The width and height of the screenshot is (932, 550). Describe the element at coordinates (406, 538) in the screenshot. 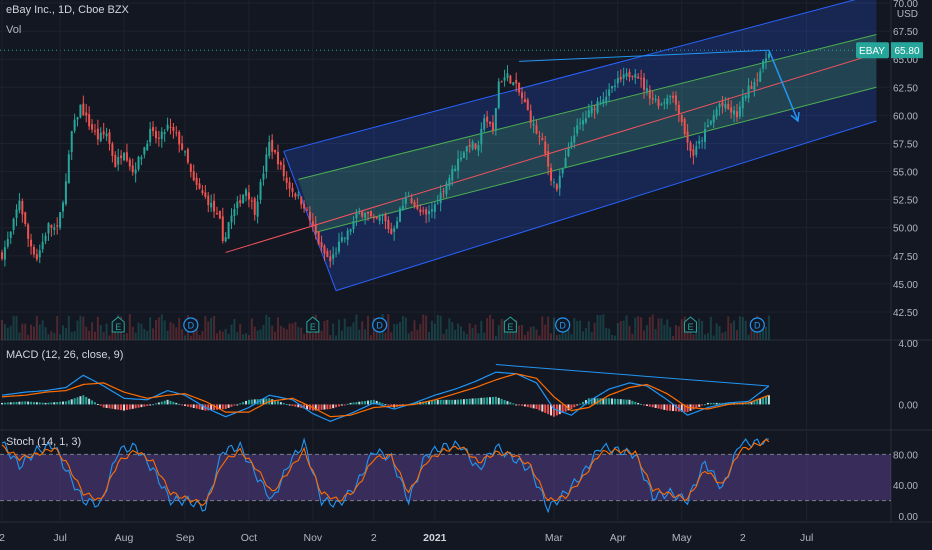

I see `time-axis: 2 Jul Aug Sep Oct Nov 2 2021 Mar Apr May 2 Jul` at that location.